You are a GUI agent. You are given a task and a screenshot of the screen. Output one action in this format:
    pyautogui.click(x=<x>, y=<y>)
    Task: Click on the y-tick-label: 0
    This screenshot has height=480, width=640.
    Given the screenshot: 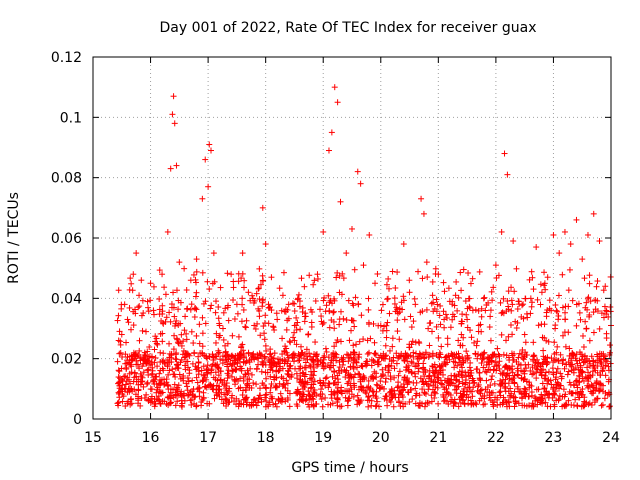 What is the action you would take?
    pyautogui.click(x=77, y=420)
    